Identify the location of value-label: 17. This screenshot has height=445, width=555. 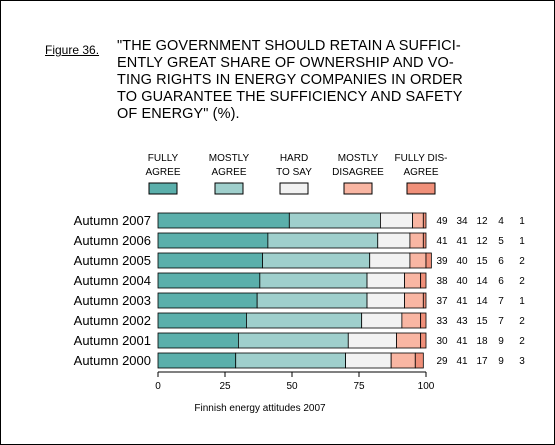
(482, 361).